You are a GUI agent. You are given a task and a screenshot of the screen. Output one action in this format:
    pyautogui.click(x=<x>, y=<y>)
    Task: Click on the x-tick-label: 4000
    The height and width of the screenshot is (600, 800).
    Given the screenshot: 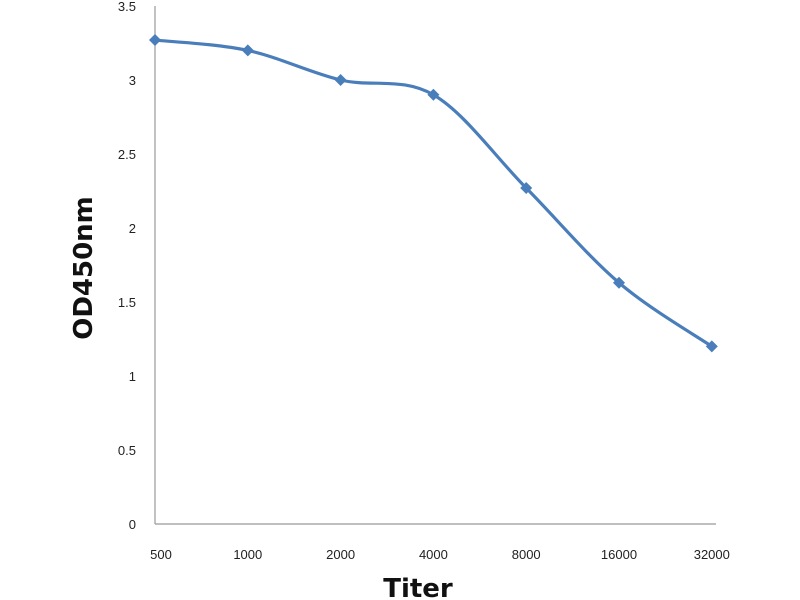 What is the action you would take?
    pyautogui.click(x=433, y=554)
    